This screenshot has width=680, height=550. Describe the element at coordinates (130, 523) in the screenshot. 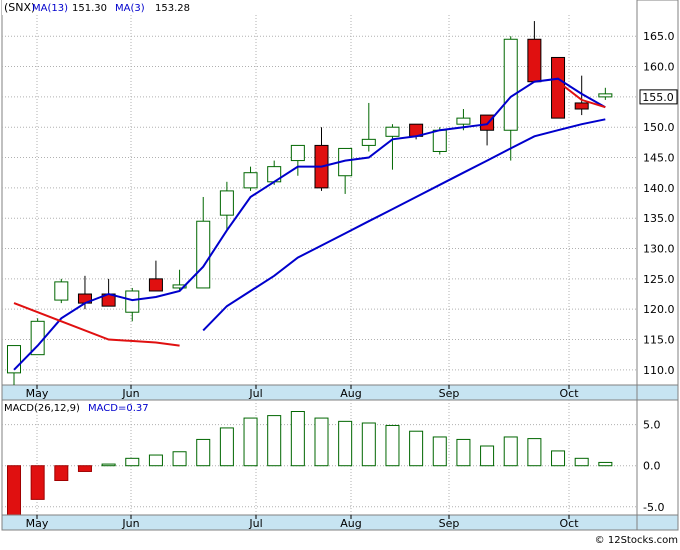

I see `macd-x-tick-label: Jun` at that location.